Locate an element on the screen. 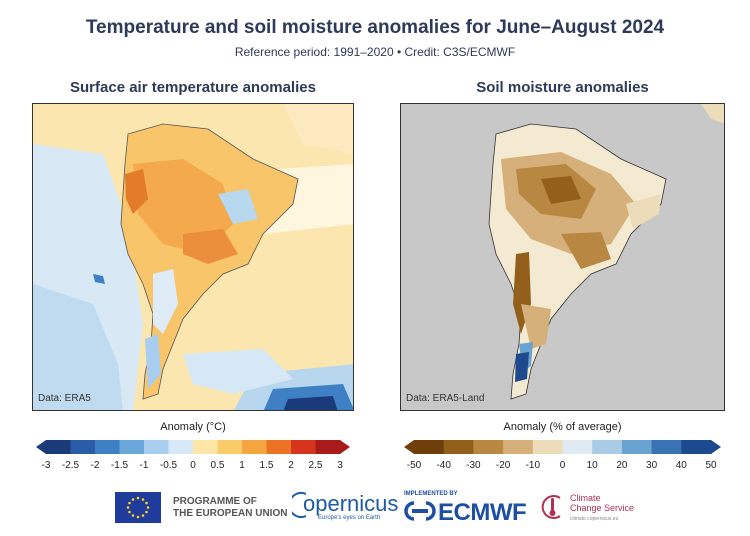 This screenshot has height=536, width=750. colorbar-tick-label: 2 is located at coordinates (291, 465).